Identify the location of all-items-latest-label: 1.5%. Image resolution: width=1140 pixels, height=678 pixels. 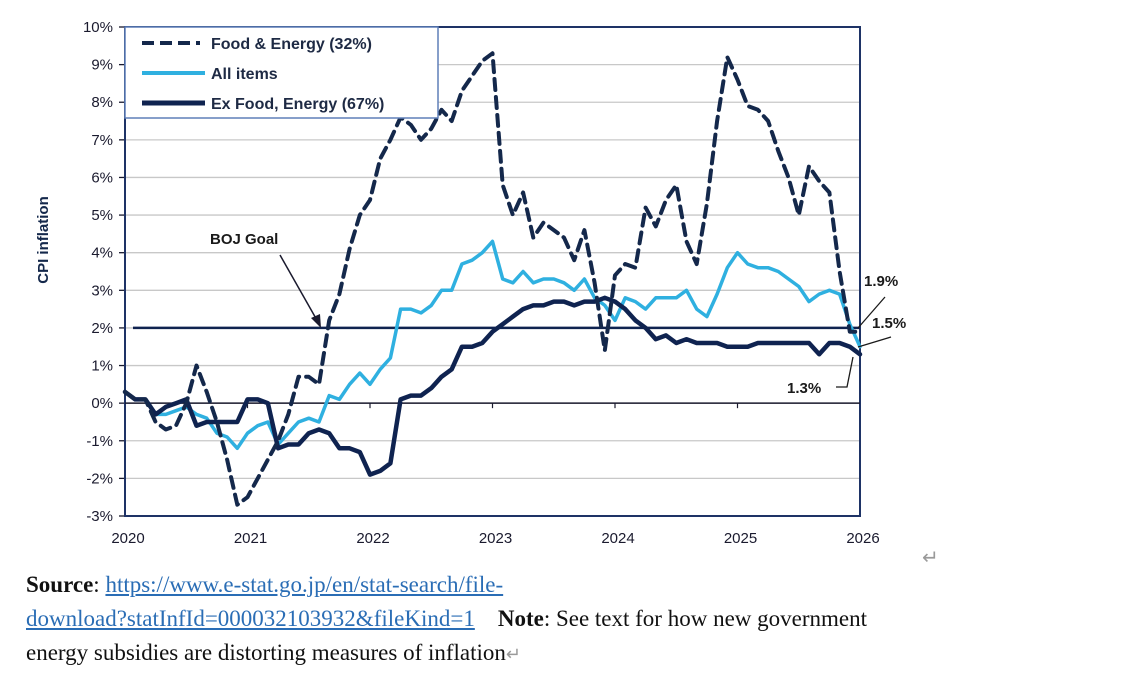
(889, 323).